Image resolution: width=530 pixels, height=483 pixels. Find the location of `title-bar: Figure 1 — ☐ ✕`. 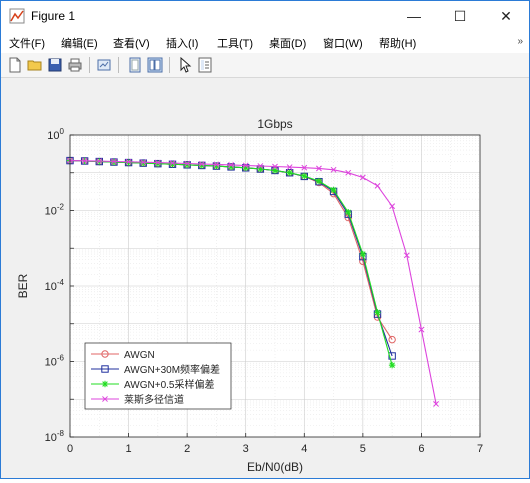

title-bar: Figure 1 — ☐ ✕ is located at coordinates (265, 16).